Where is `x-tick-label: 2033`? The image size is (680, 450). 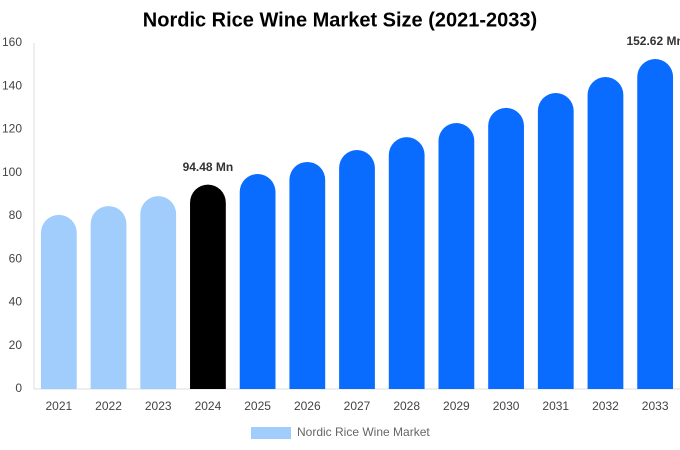
x-tick-label: 2033 is located at coordinates (655, 406).